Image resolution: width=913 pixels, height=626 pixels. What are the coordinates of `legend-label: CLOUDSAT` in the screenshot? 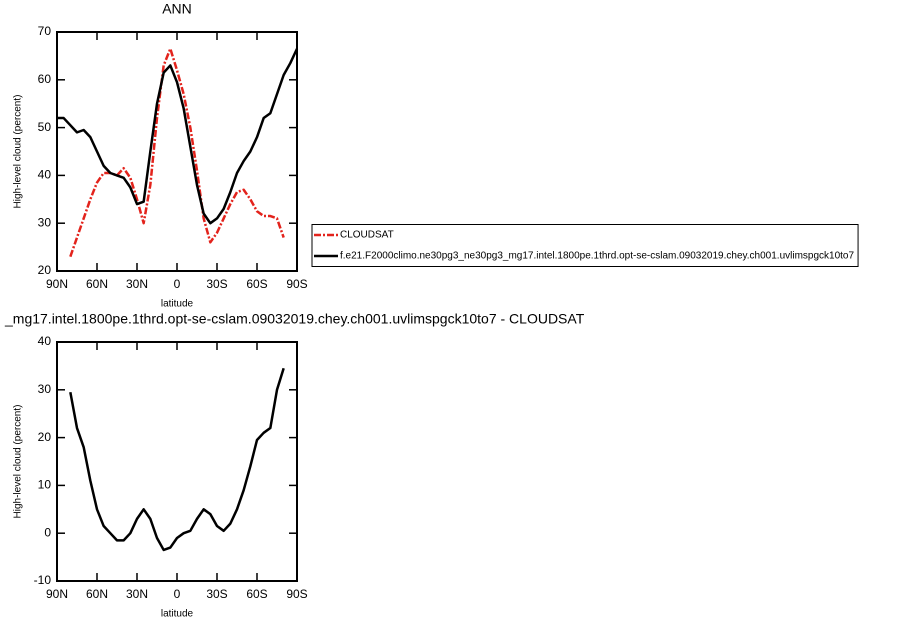 It's located at (367, 235).